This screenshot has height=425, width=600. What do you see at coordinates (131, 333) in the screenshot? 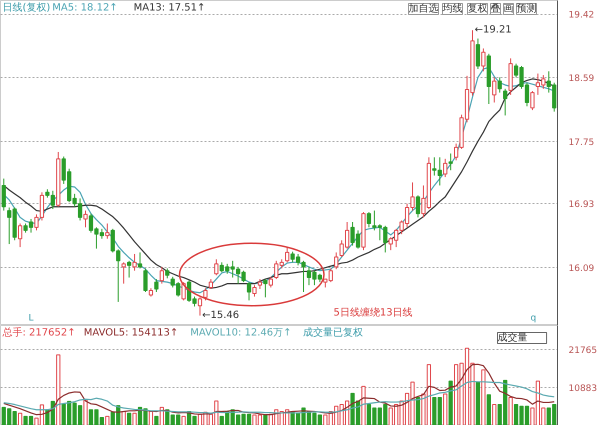
I see `text: MAVOL5: 154113↑` at bounding box center [131, 333].